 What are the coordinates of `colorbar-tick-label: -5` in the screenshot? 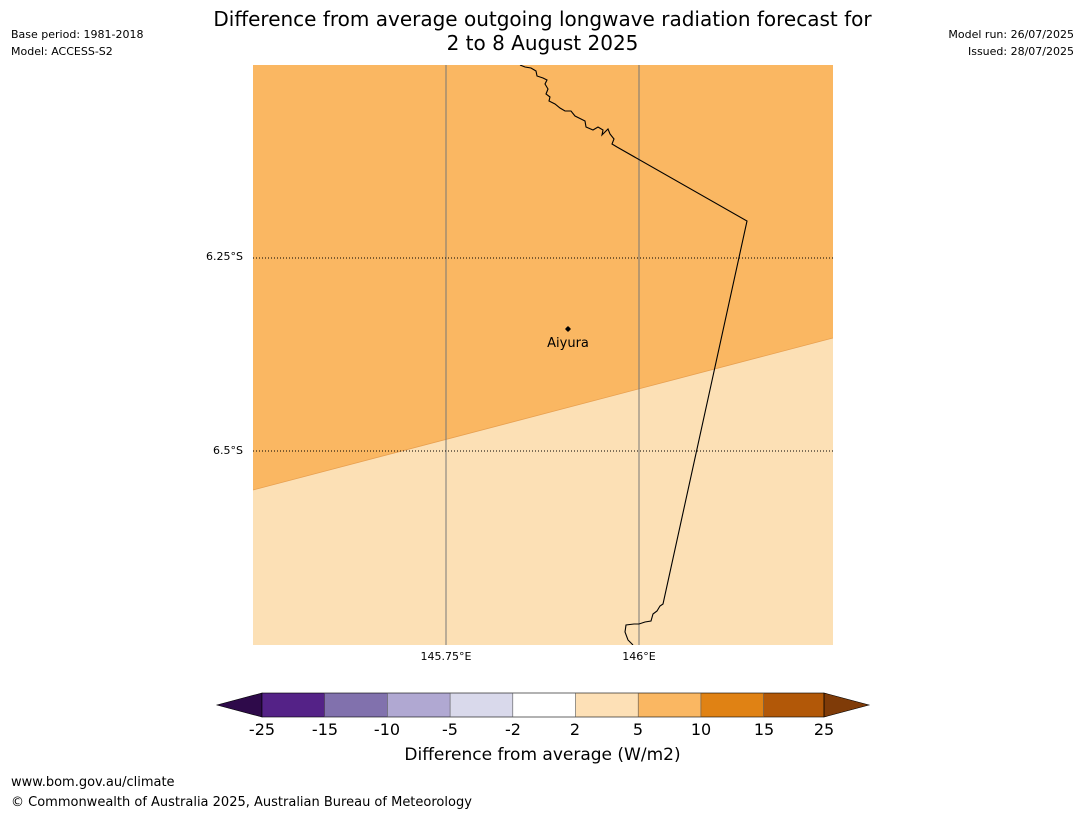 It's located at (450, 729).